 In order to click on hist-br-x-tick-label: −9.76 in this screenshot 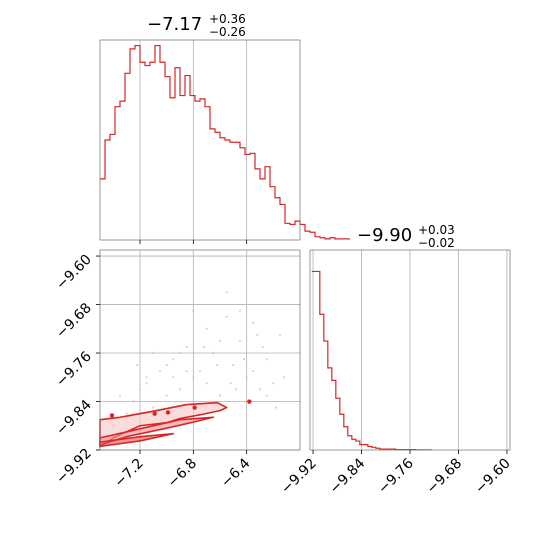, I will do `click(396, 476)`.